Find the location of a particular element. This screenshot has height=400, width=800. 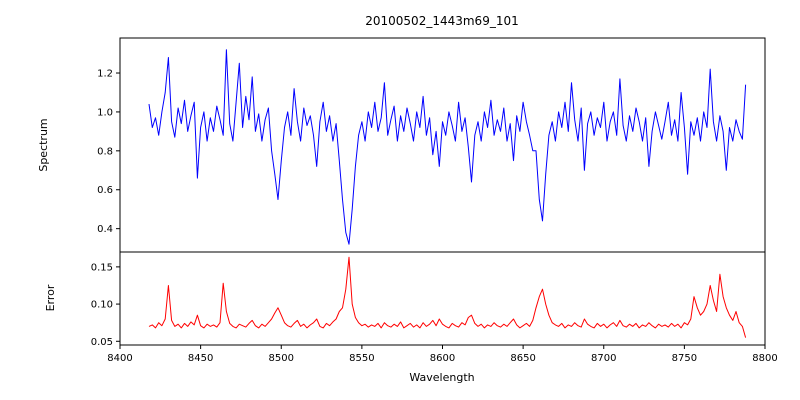

plot-title: 20100502_1443m69_101 is located at coordinates (441, 21).